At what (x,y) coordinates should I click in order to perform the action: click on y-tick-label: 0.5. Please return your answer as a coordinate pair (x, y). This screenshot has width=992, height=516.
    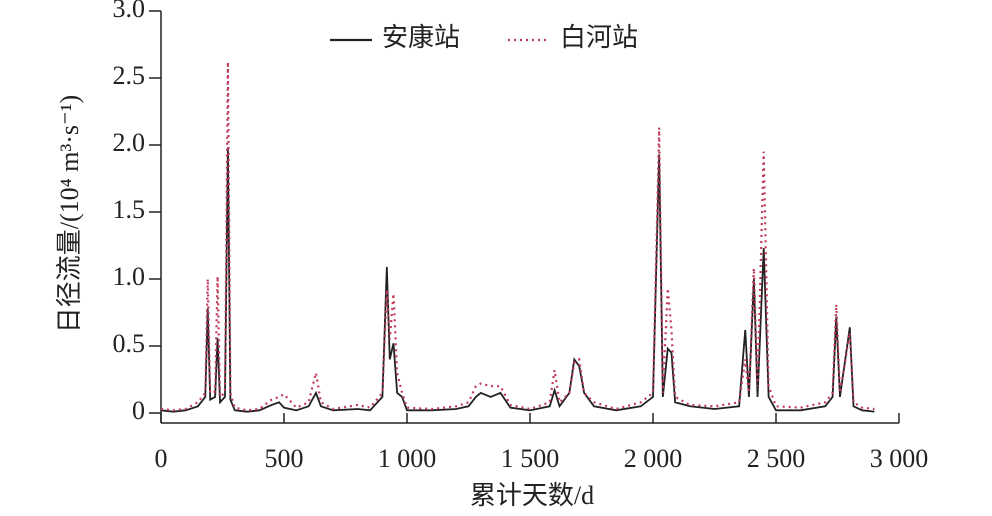
    Looking at the image, I should click on (129, 343).